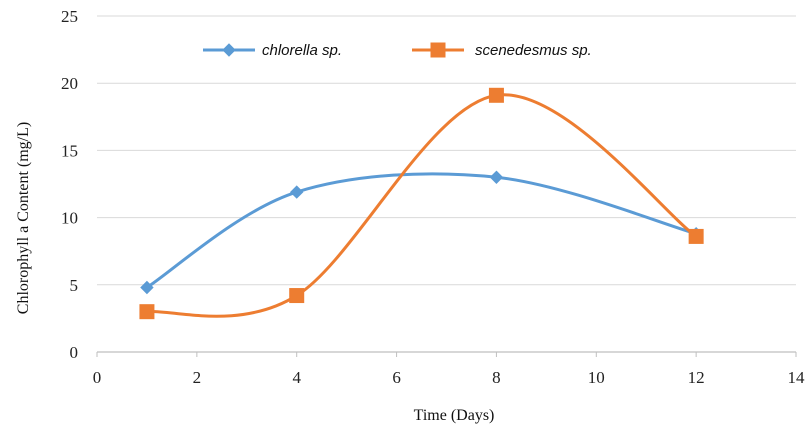  I want to click on legend-marker-chlorella, so click(229, 50).